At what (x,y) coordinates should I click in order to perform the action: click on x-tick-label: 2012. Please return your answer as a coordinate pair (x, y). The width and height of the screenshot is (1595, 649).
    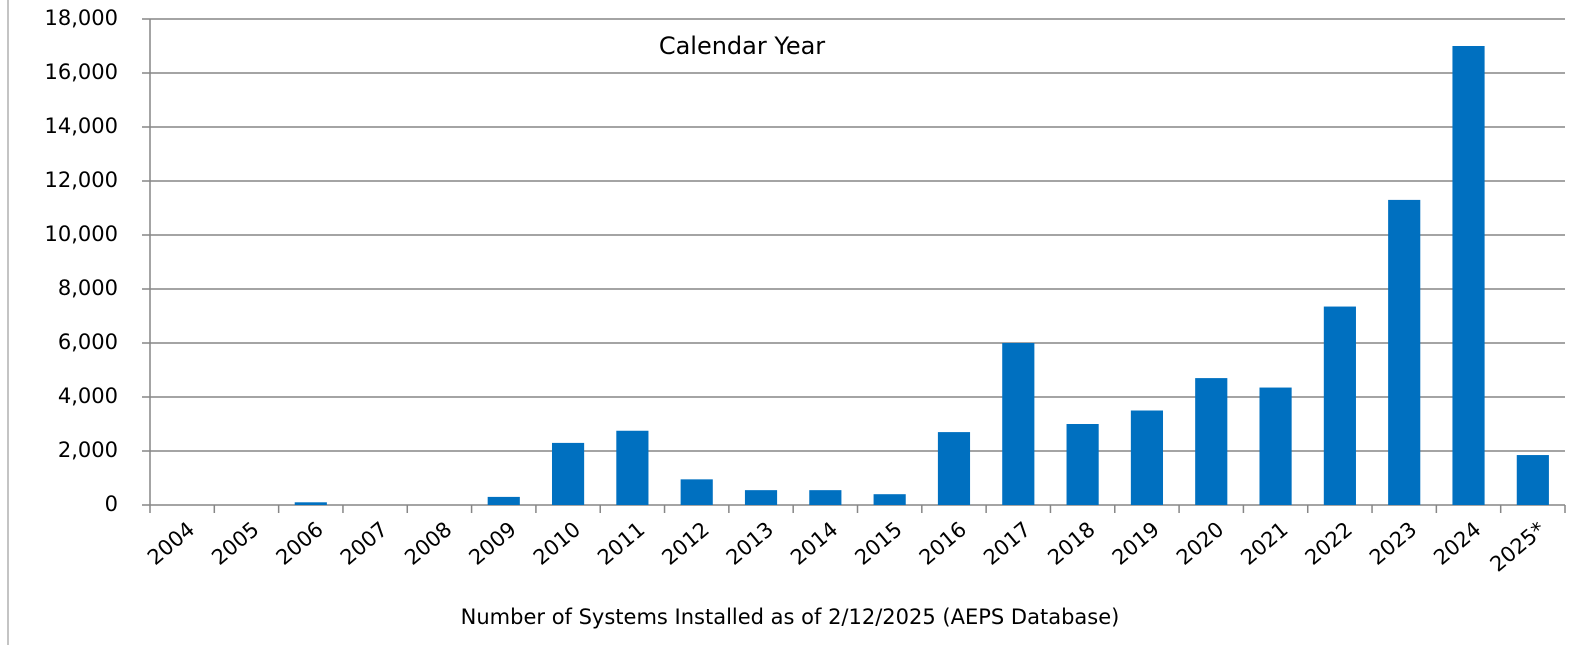
    Looking at the image, I should click on (685, 543).